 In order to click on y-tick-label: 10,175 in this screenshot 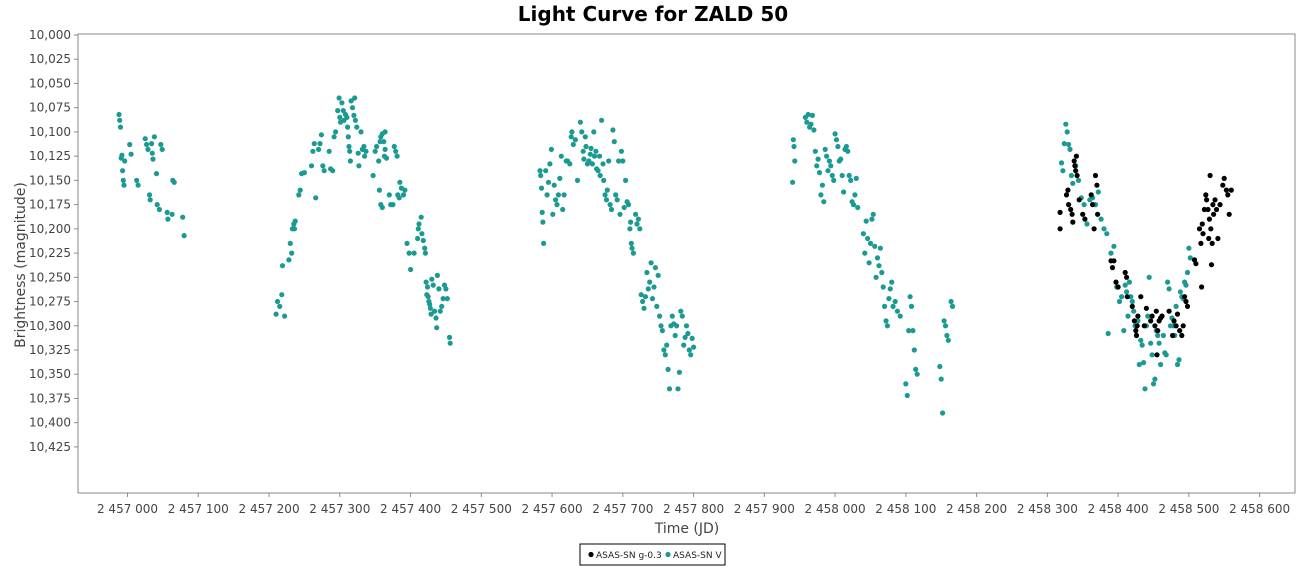, I will do `click(50, 205)`.